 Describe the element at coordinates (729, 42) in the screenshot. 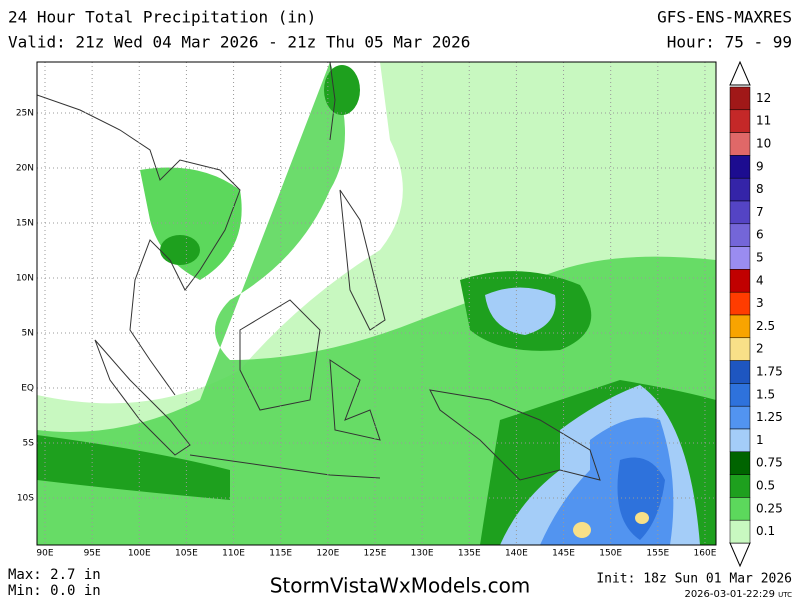

I see `forecast-hours: Hour: 75 - 99` at that location.